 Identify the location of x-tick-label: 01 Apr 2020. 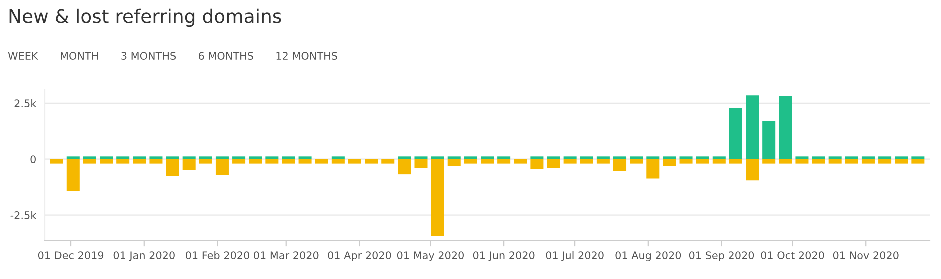
(360, 257).